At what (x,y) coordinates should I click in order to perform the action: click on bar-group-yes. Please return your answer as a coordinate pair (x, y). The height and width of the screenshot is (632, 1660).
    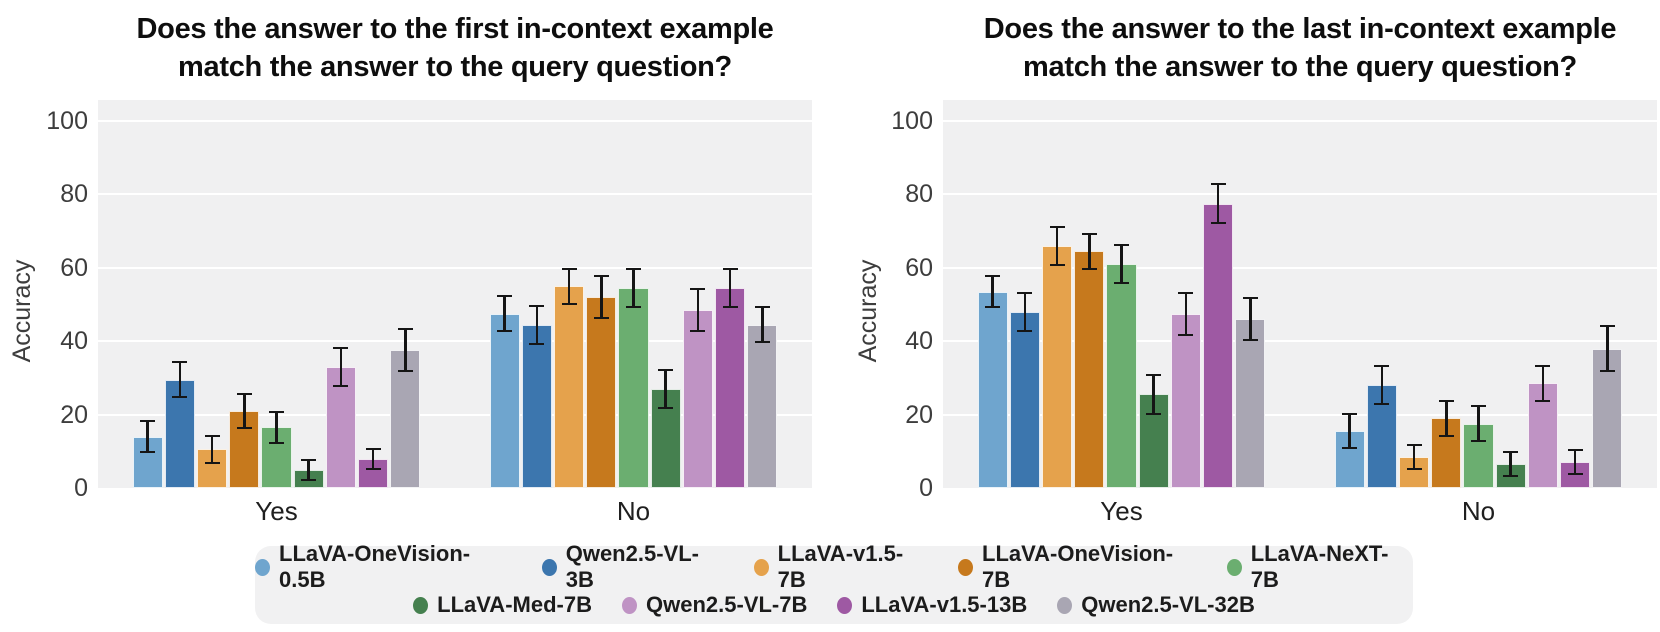
    Looking at the image, I should click on (1121, 335).